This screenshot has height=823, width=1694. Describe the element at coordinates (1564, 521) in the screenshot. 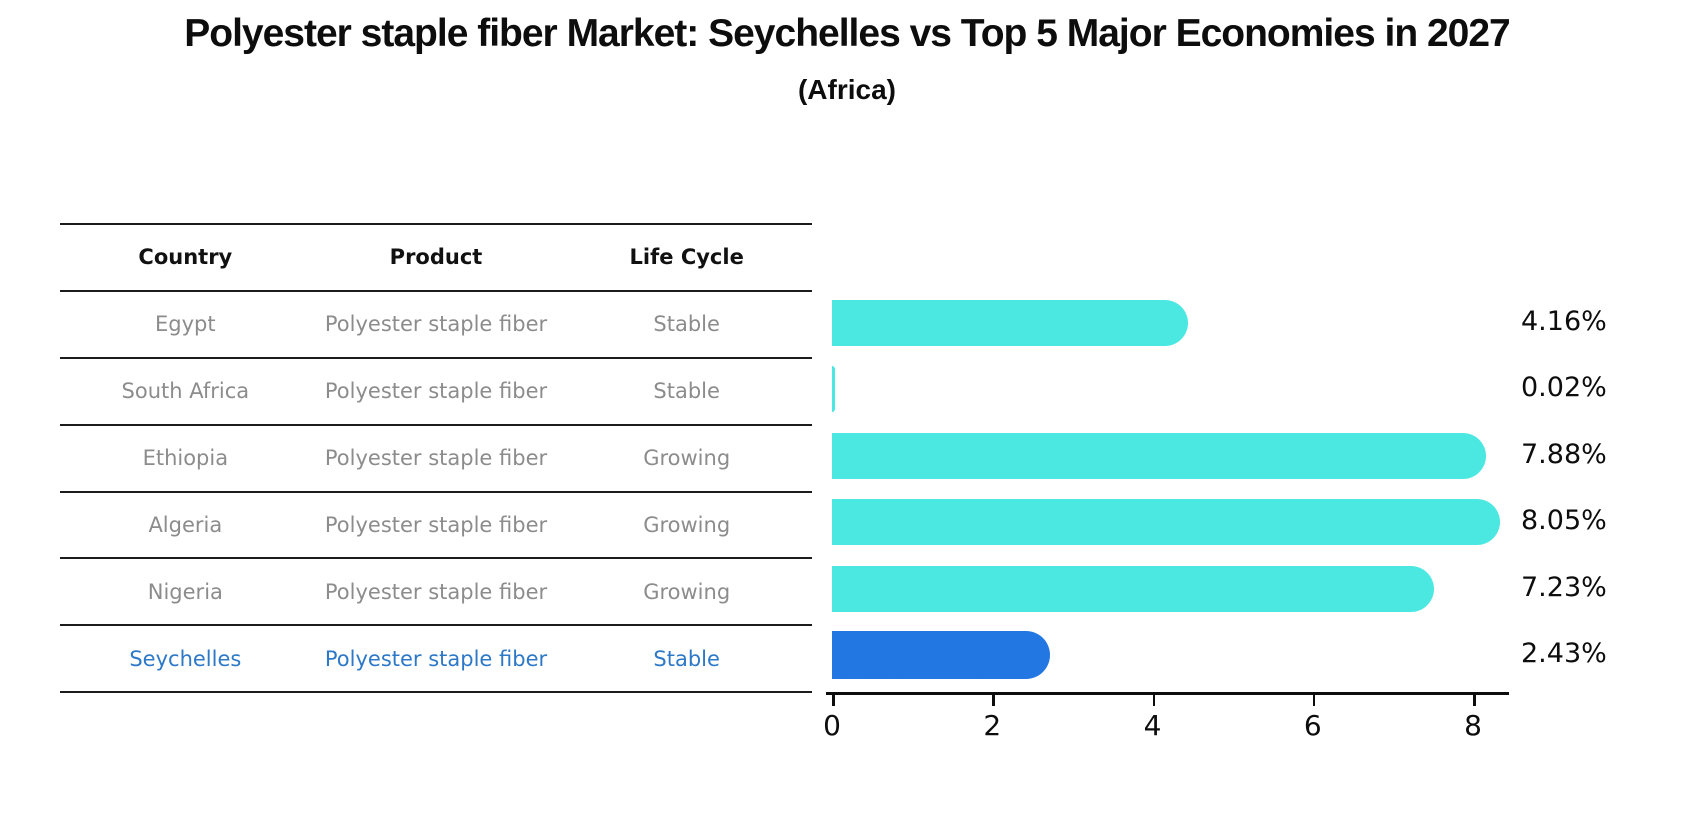

I see `value-label-algeria: 8.05%` at that location.